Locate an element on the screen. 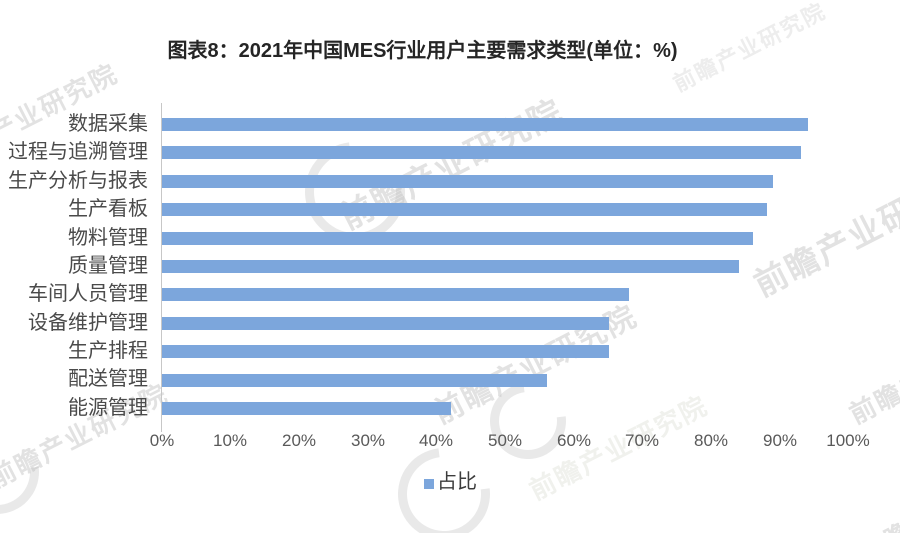 The height and width of the screenshot is (533, 900). chart-title: 图表8：2021年中国MES行业用户主要需求类型(单位：%) is located at coordinates (422, 51).